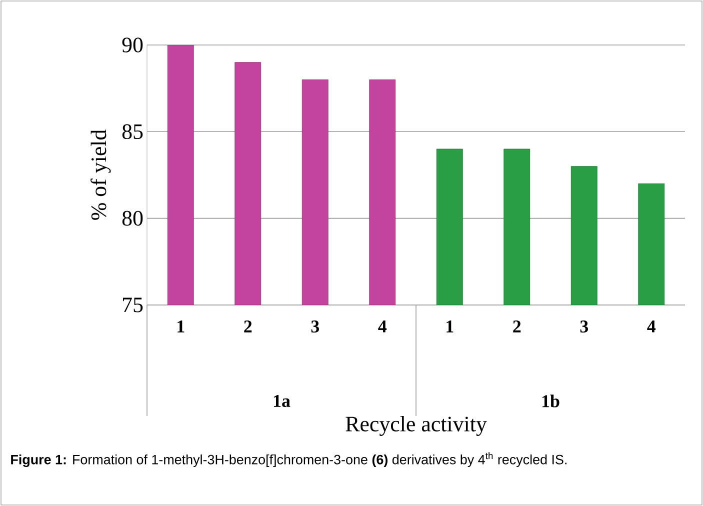 The height and width of the screenshot is (506, 703). Describe the element at coordinates (132, 218) in the screenshot. I see `y-tick-label: 80` at that location.